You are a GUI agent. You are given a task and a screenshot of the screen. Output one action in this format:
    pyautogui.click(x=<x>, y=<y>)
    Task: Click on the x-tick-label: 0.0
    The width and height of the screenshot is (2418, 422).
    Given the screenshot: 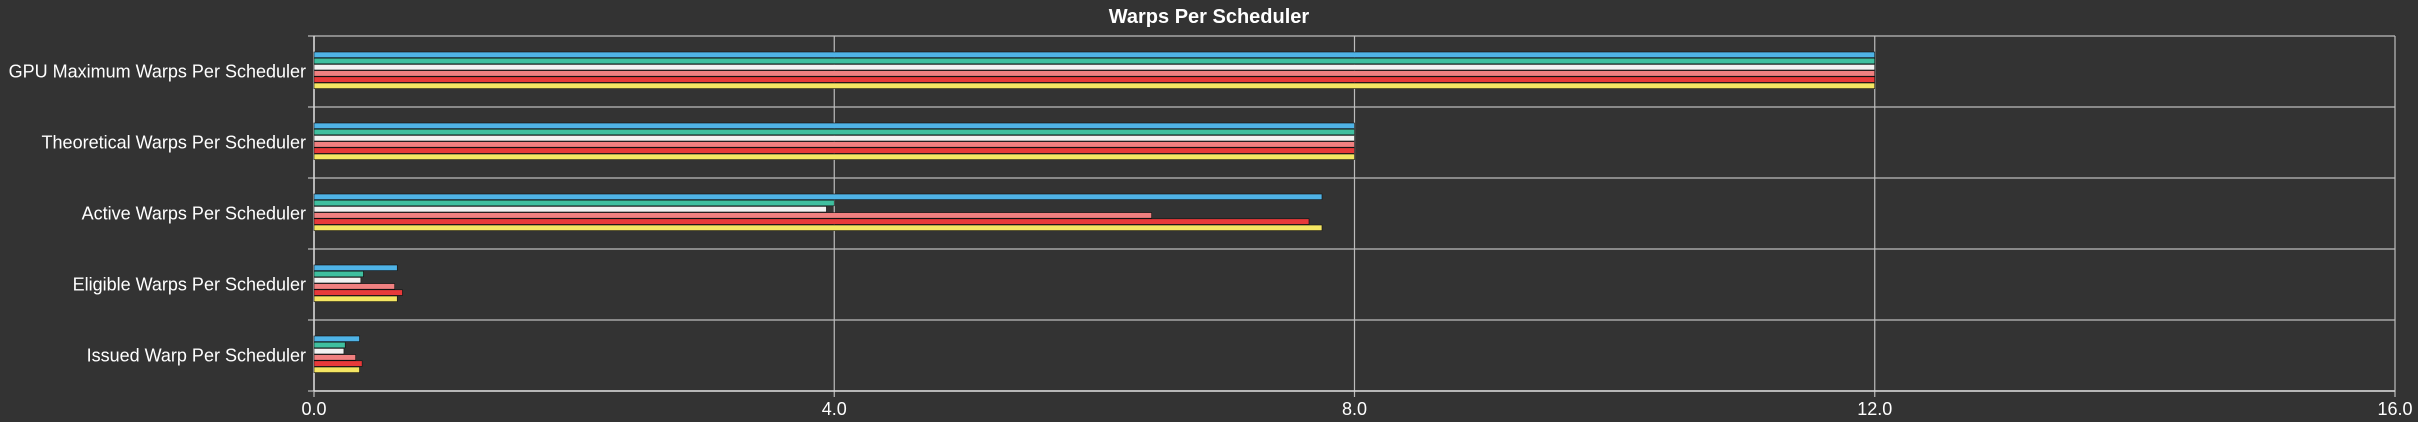 What is the action you would take?
    pyautogui.click(x=313, y=409)
    